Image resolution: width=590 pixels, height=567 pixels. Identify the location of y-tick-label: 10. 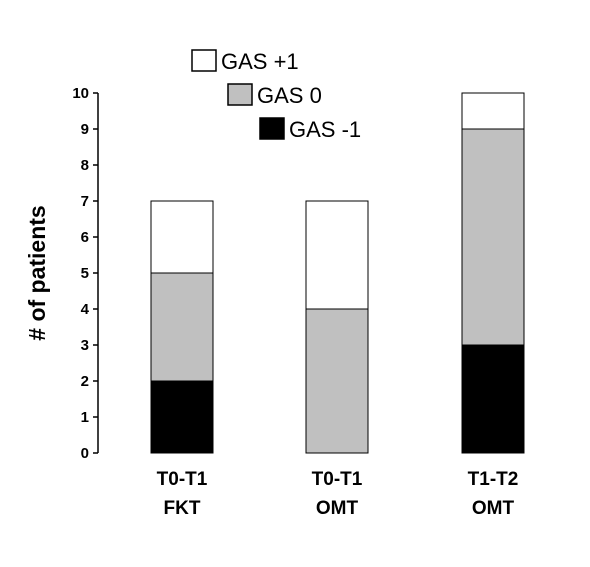
(80, 93).